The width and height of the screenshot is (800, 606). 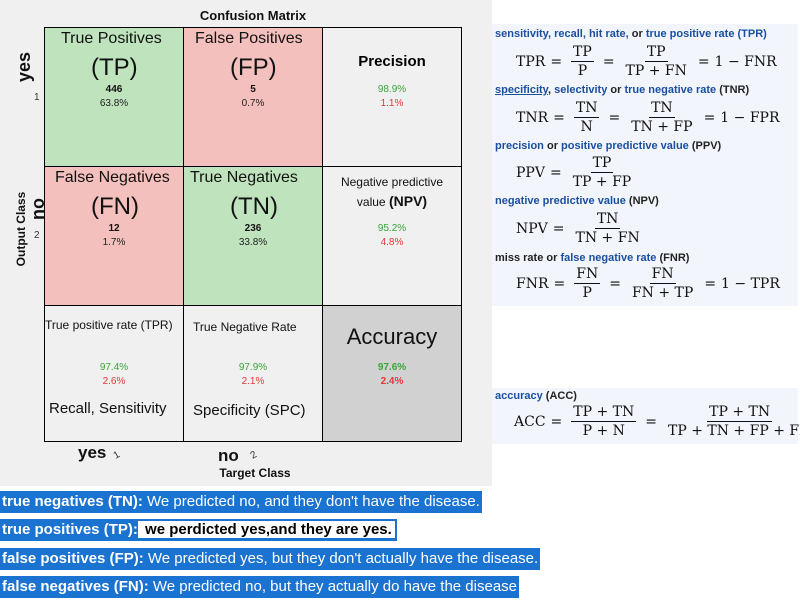 What do you see at coordinates (392, 381) in the screenshot?
I see `accuracy-red: 2.4%` at bounding box center [392, 381].